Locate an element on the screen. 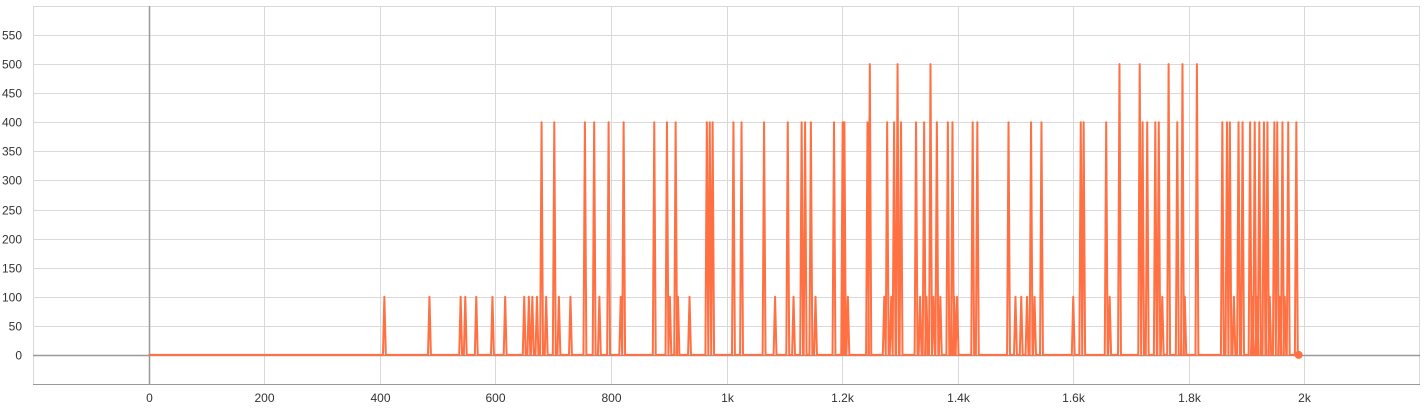 The width and height of the screenshot is (1424, 409). y-tick-label: 150 is located at coordinates (12, 269).